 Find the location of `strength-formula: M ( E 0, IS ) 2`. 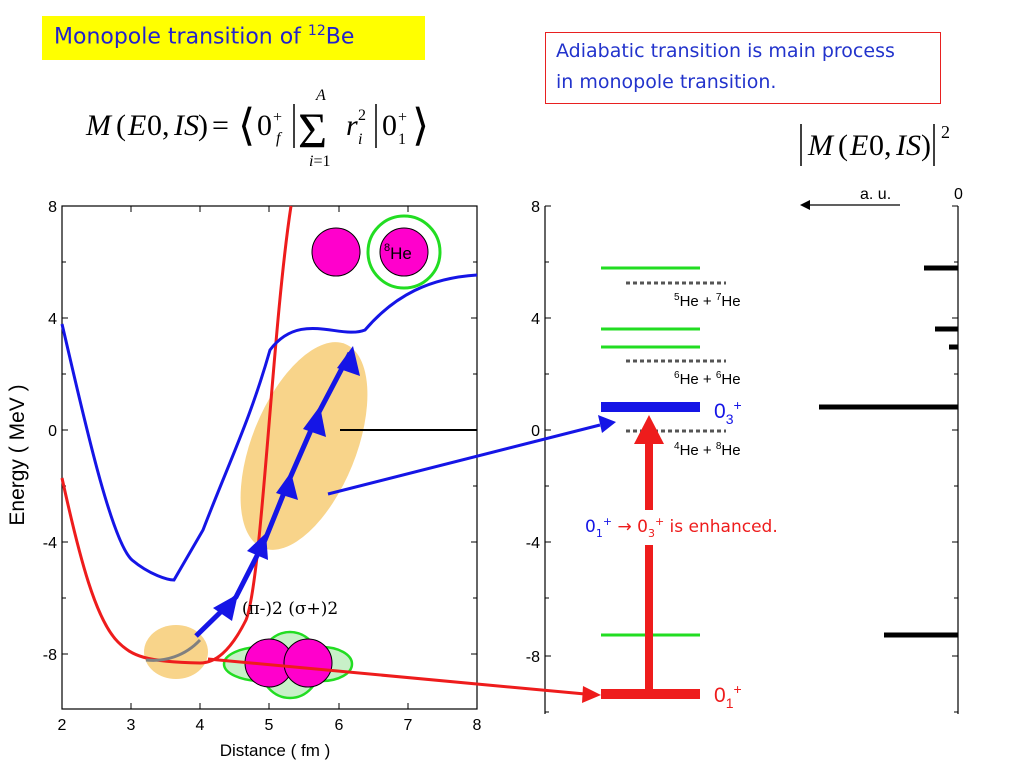

strength-formula: M ( E 0, IS ) 2 is located at coordinates (875, 144).